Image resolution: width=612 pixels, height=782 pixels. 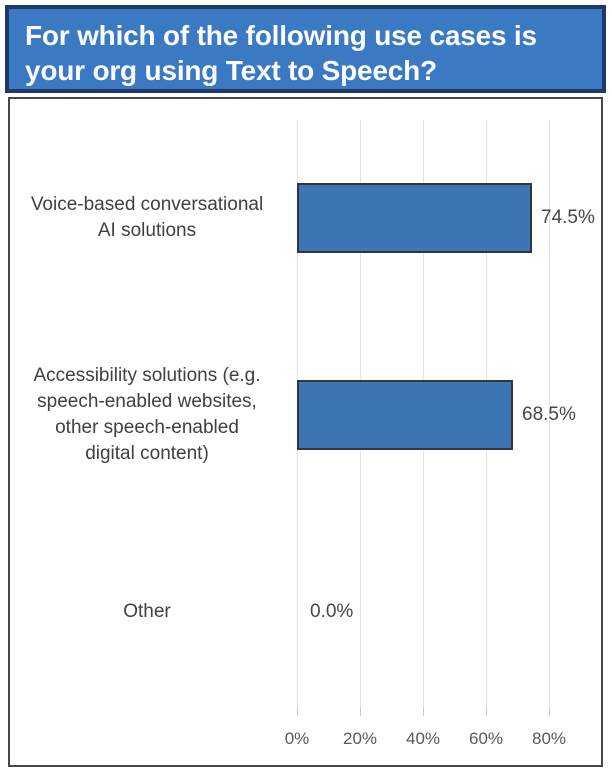 I want to click on x-tick-label: 80%, so click(x=549, y=738).